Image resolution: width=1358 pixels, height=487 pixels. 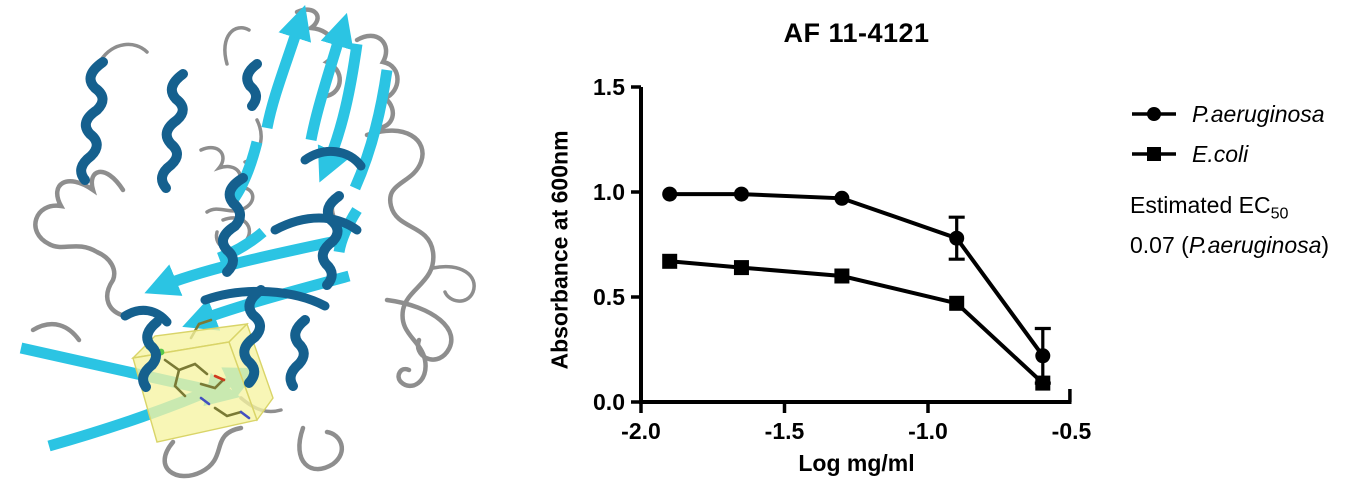 I want to click on series-P.aeruginosa, so click(x=856, y=285).